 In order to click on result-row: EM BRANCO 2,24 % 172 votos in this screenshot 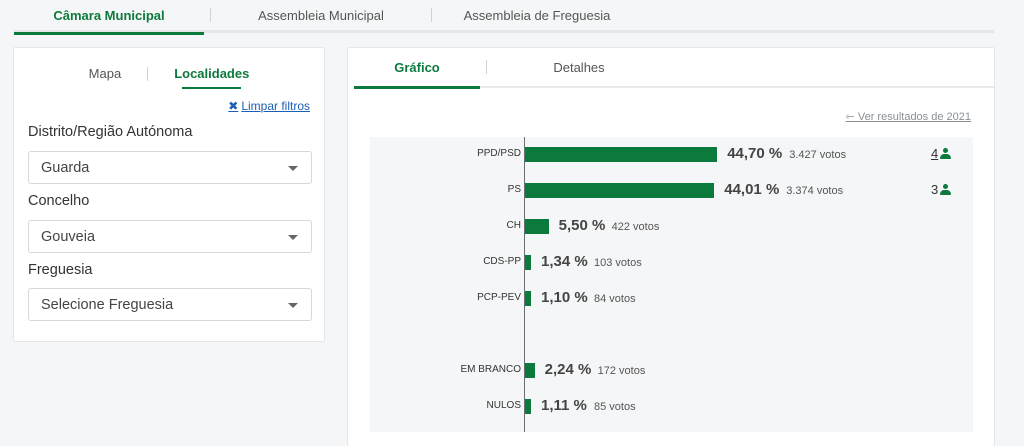, I will do `click(671, 370)`.